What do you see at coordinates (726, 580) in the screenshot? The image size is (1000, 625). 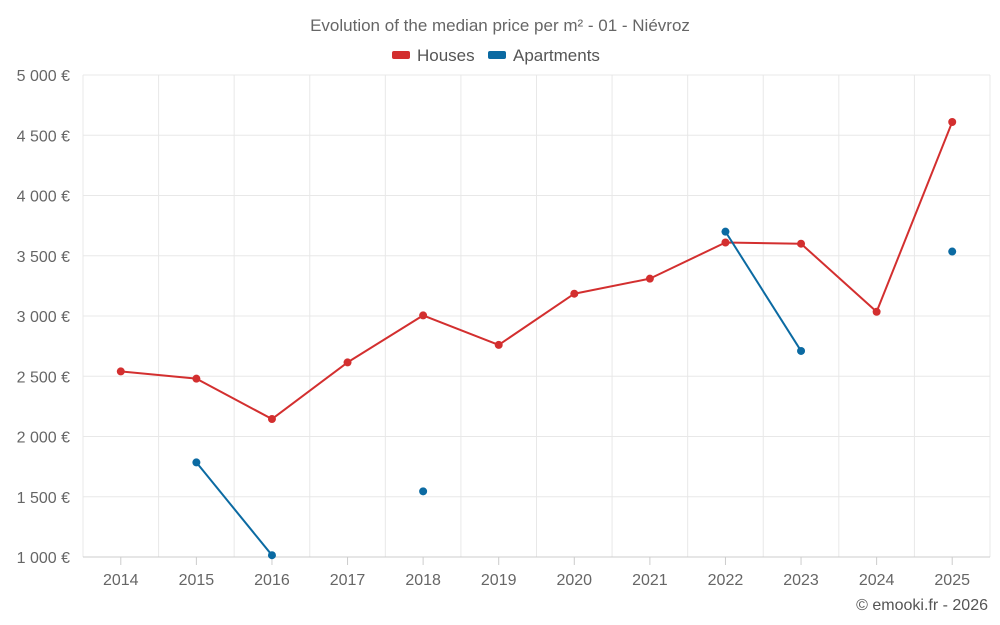 I see `x-tick-label: 2022` at bounding box center [726, 580].